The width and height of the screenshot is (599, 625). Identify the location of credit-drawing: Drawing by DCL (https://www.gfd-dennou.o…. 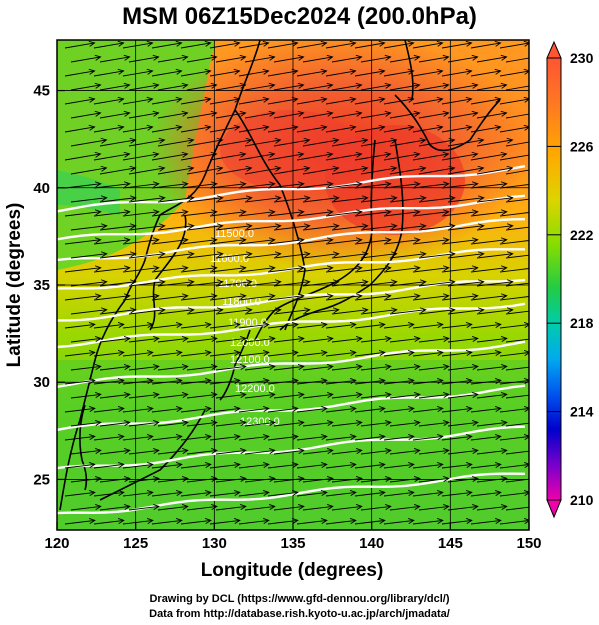
(299, 599).